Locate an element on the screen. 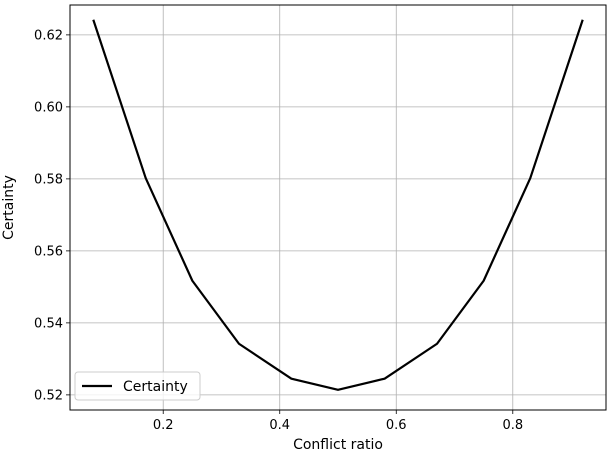 This screenshot has height=454, width=614. x-tick-label: 0.2 is located at coordinates (163, 425).